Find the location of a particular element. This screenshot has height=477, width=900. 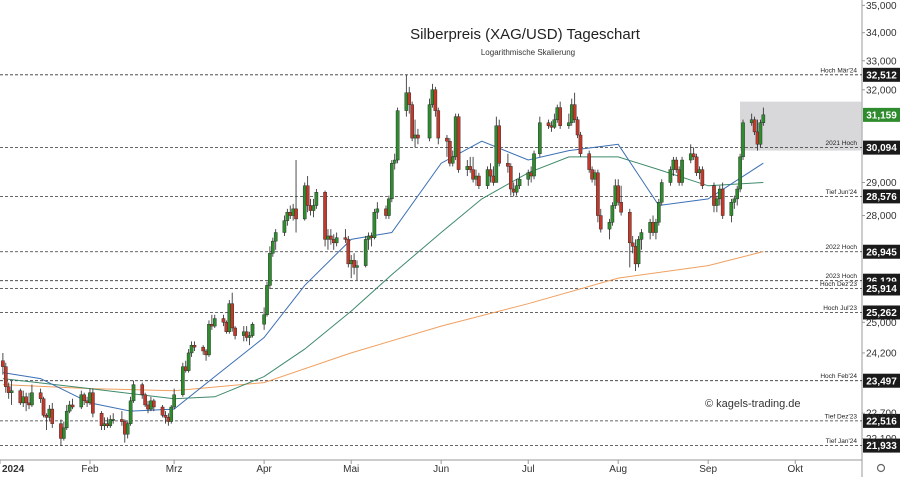

level-value-label: 32,512 is located at coordinates (881, 75).